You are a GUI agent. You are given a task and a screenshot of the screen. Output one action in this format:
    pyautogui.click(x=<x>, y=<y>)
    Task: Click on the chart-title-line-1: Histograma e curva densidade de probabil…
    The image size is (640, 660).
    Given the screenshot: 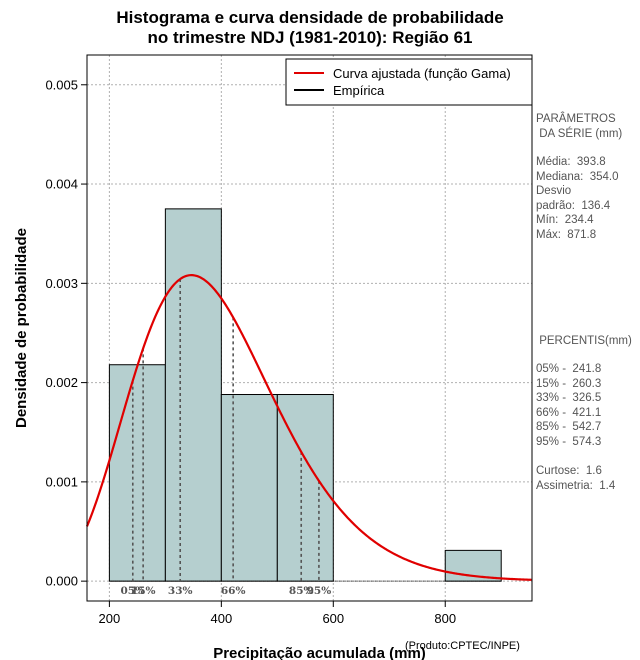 What is the action you would take?
    pyautogui.click(x=310, y=17)
    